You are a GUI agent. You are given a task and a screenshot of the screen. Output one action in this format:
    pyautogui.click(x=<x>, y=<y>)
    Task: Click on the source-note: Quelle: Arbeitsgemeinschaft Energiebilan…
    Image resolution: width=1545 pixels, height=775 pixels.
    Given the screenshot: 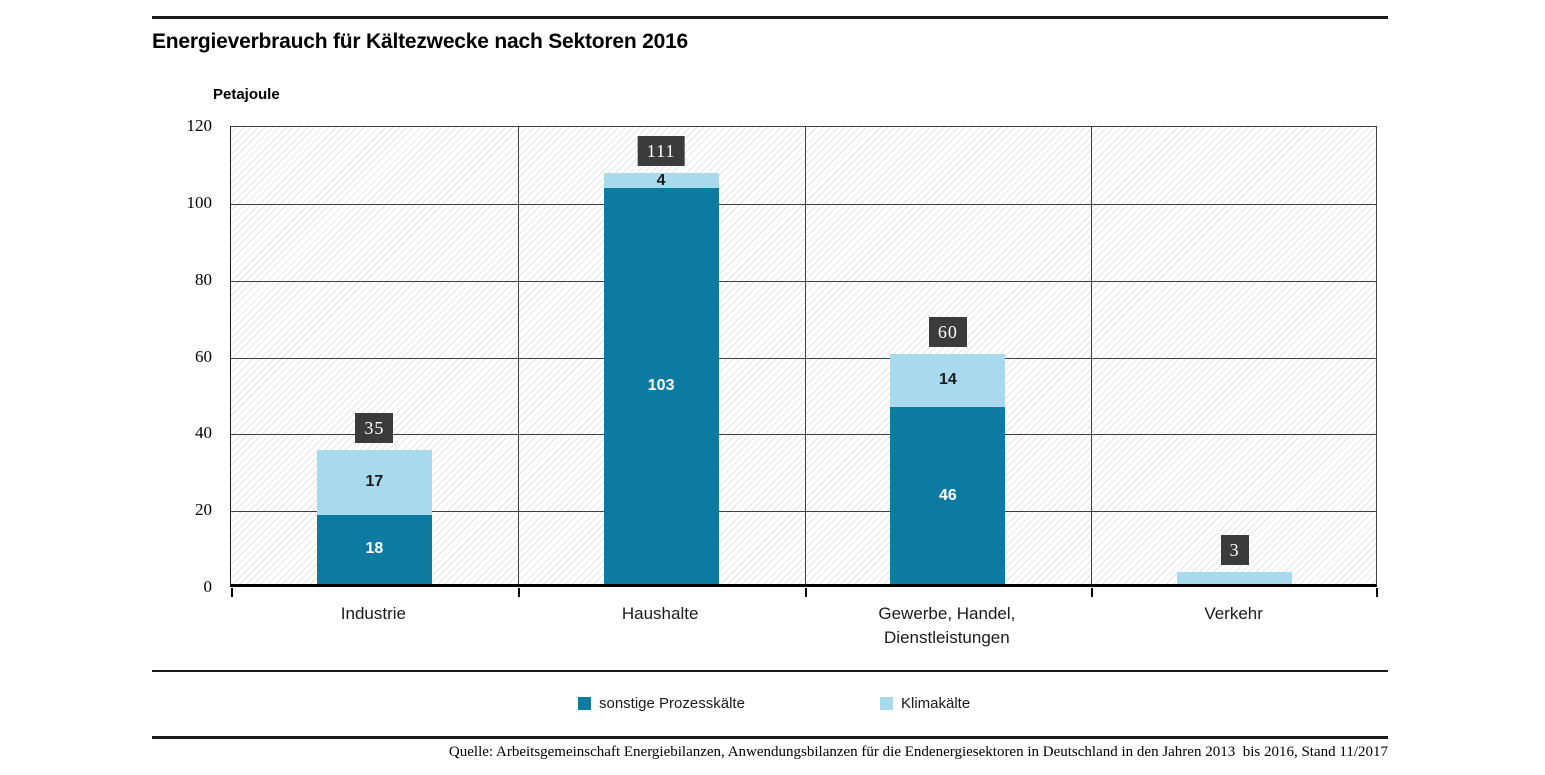 What is the action you would take?
    pyautogui.click(x=918, y=752)
    